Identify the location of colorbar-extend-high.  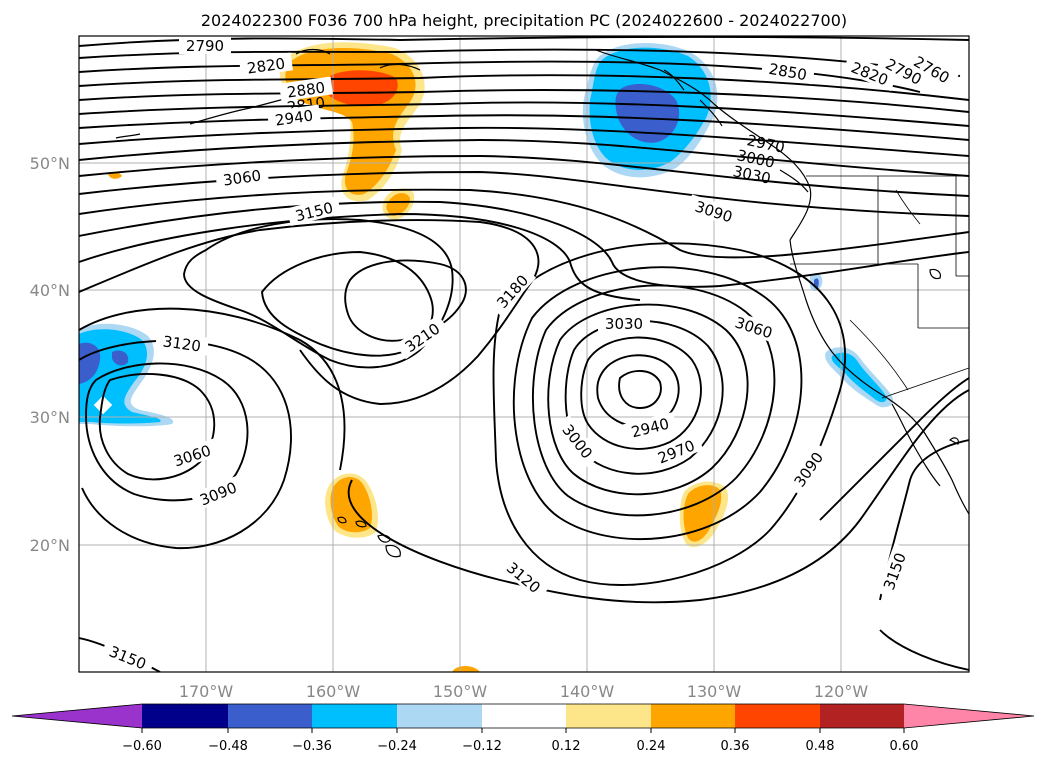
(969, 716).